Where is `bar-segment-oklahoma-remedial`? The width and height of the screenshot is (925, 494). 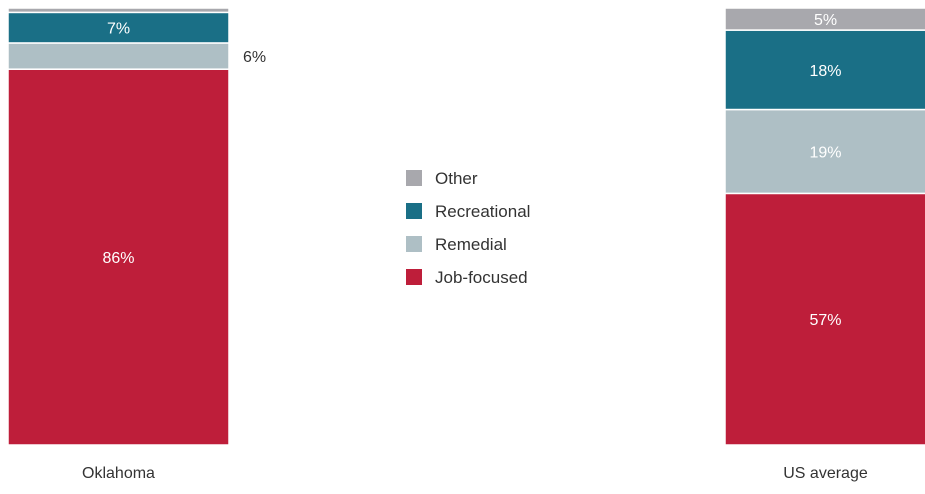 bar-segment-oklahoma-remedial is located at coordinates (118, 56).